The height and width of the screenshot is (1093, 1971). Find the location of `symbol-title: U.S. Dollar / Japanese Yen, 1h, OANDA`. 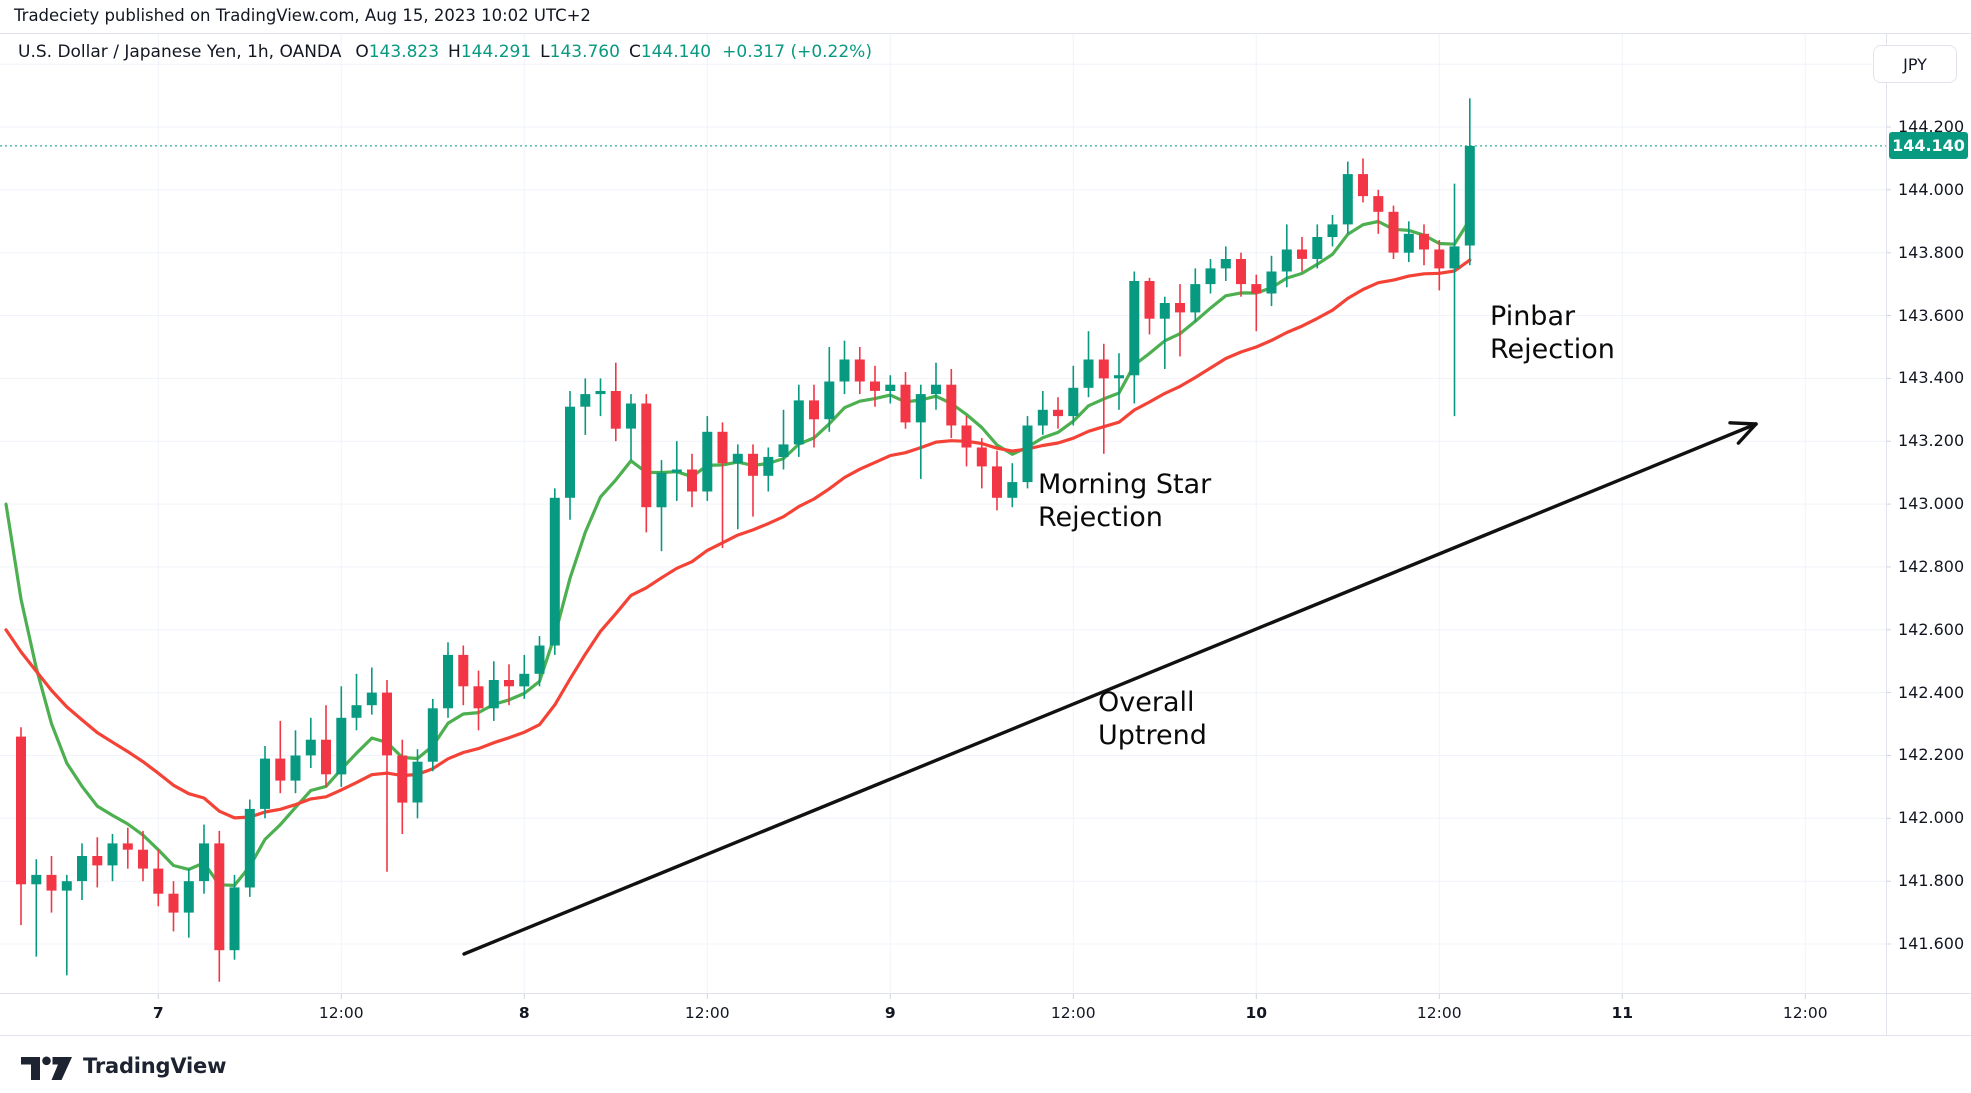

symbol-title: U.S. Dollar / Japanese Yen, 1h, OANDA is located at coordinates (180, 52).